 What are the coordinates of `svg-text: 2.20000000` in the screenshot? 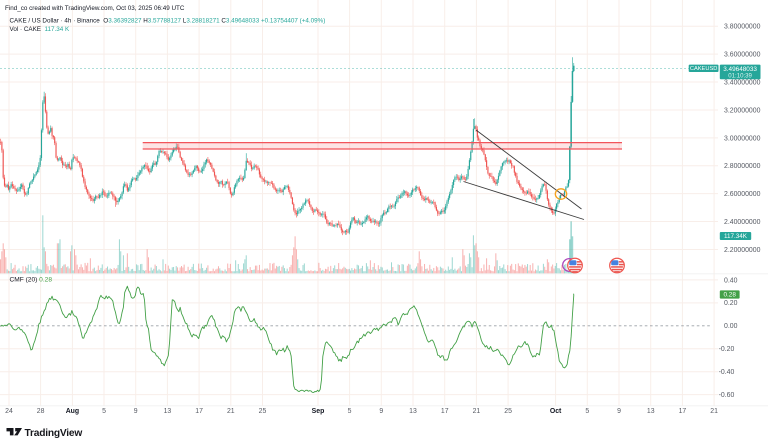 It's located at (742, 250).